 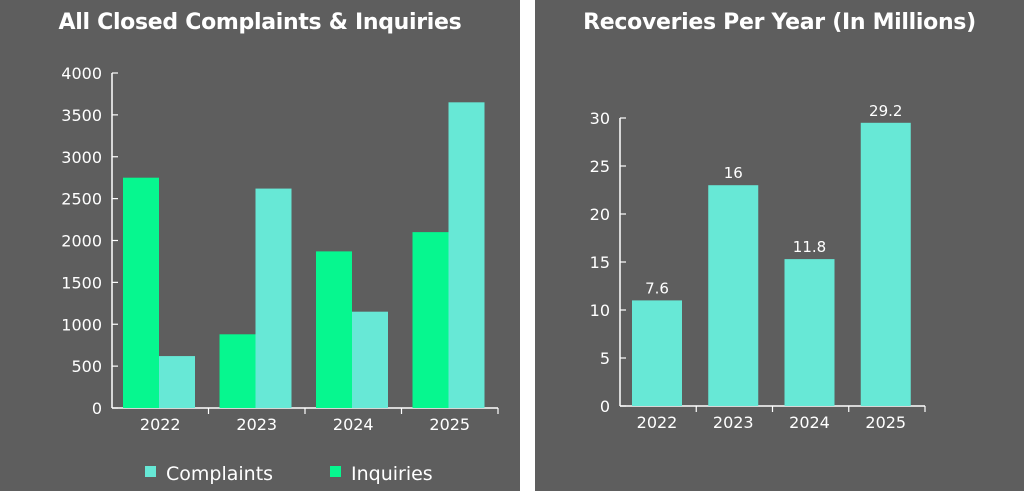 I want to click on y-tick-label: 1000, so click(x=81, y=324).